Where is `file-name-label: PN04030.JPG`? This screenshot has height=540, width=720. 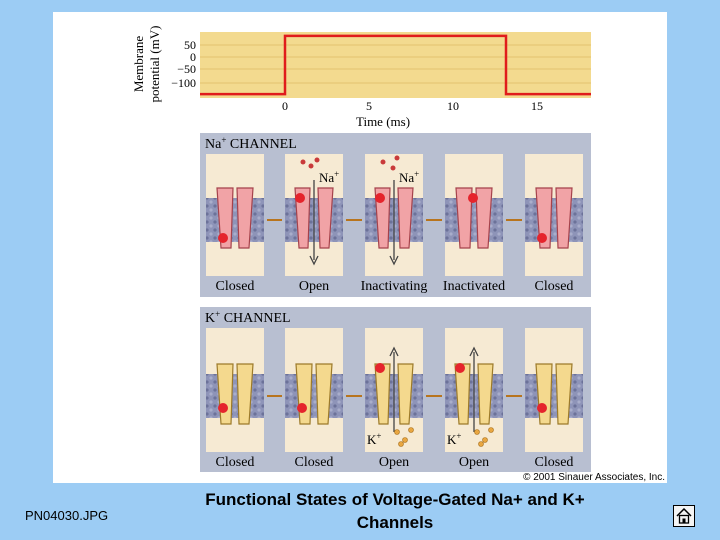 file-name-label: PN04030.JPG is located at coordinates (67, 515).